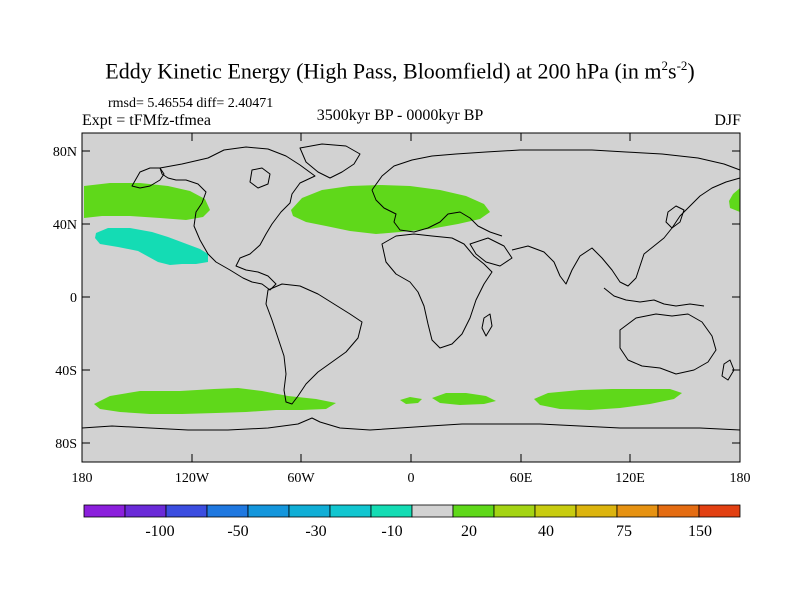 This screenshot has height=600, width=800. Describe the element at coordinates (151, 246) in the screenshot. I see `subtropical-pacific-negative` at that location.